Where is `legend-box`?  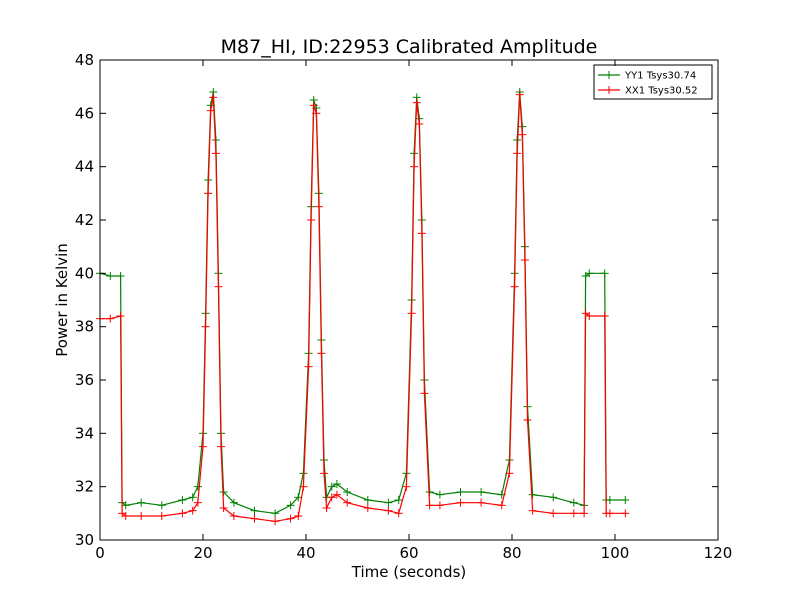
legend-box is located at coordinates (653, 82).